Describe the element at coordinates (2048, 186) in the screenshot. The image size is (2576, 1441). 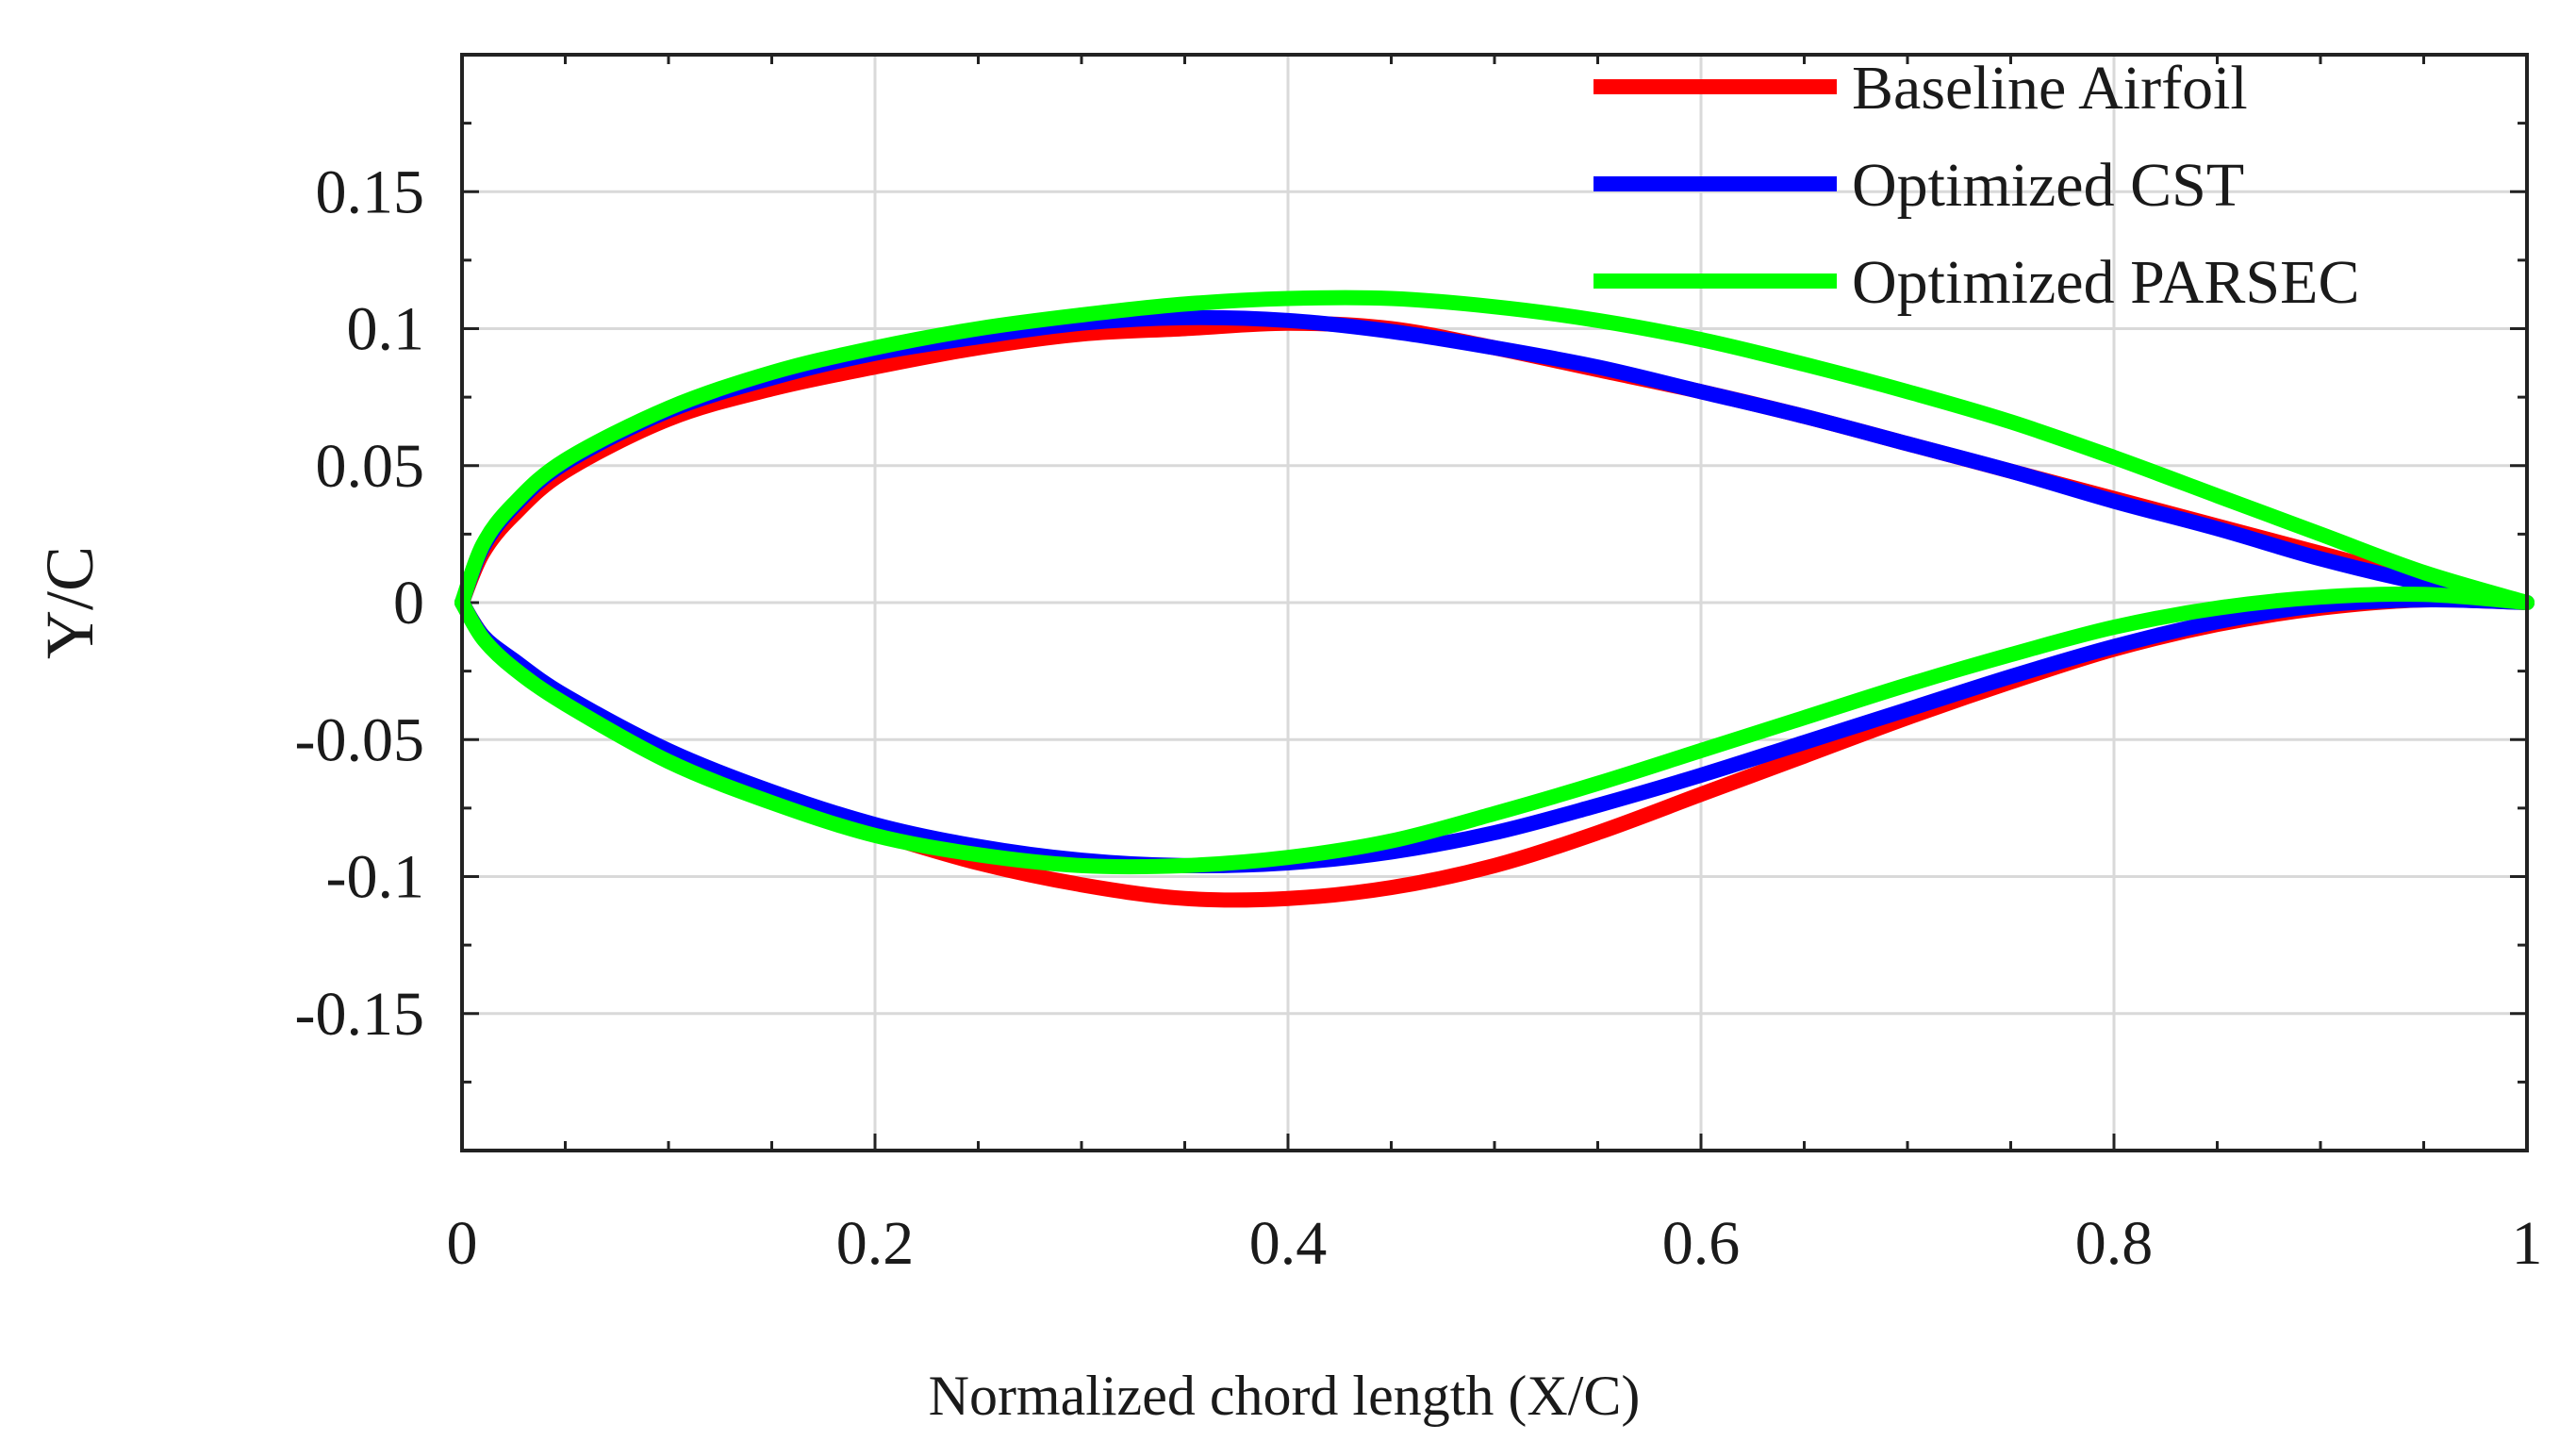
I see `legend-label-cst: Optimized CST` at that location.